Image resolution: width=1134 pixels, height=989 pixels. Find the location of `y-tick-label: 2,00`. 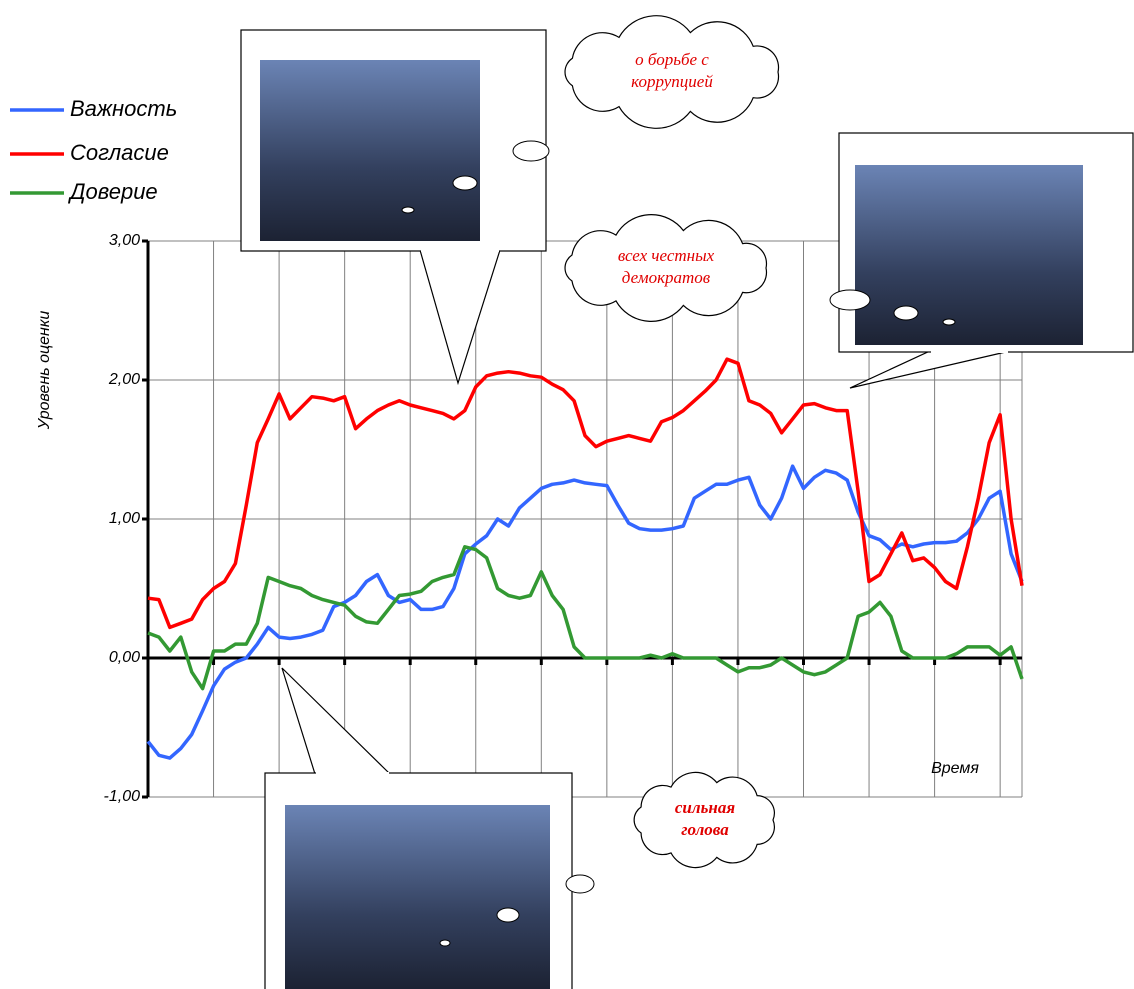

y-tick-label: 2,00 is located at coordinates (124, 379).